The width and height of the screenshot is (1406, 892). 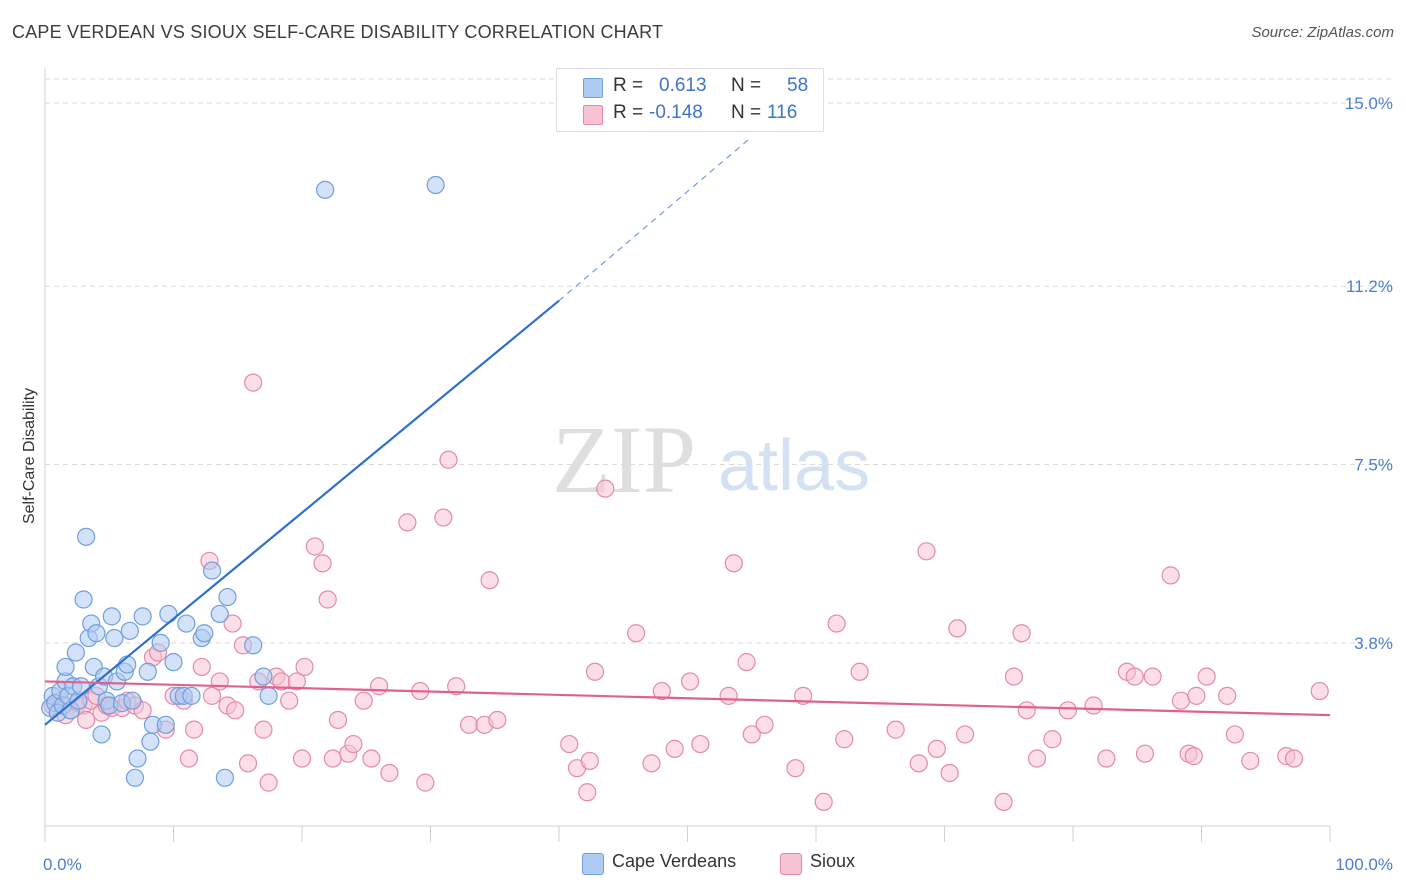 What do you see at coordinates (1373, 465) in the screenshot?
I see `y-tick-label: 7.5%` at bounding box center [1373, 465].